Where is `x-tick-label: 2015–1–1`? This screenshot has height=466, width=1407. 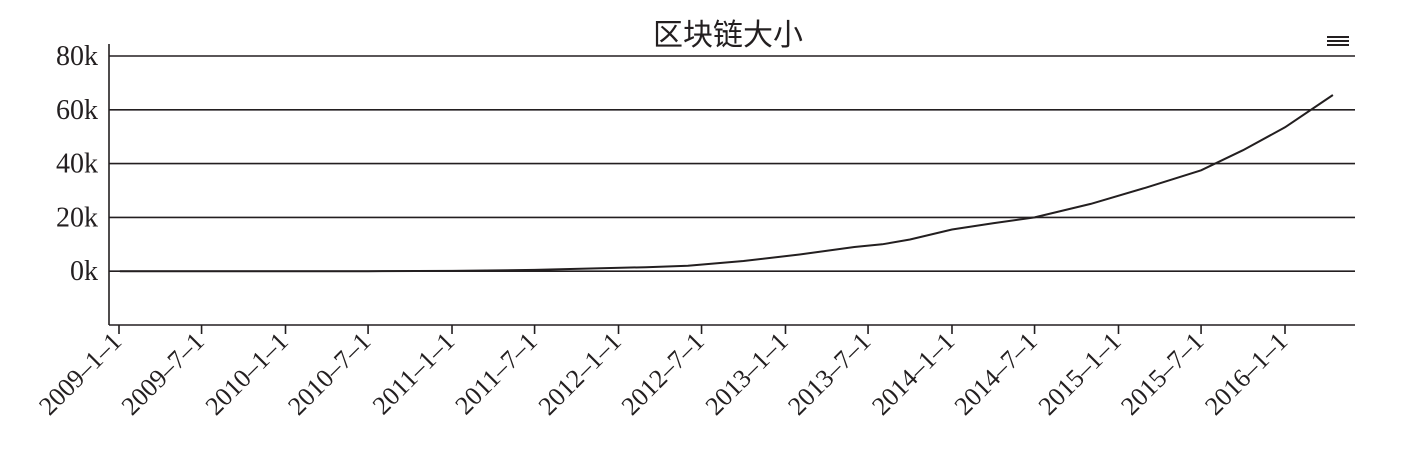 x-tick-label: 2015–1–1 is located at coordinates (1080, 374).